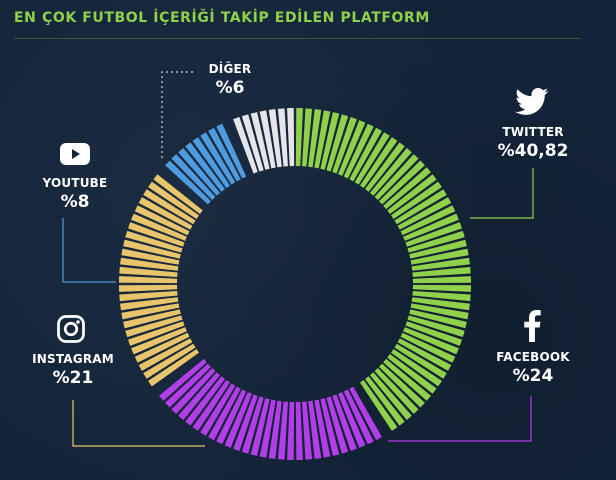  I want to click on leader-twitter, so click(502, 193).